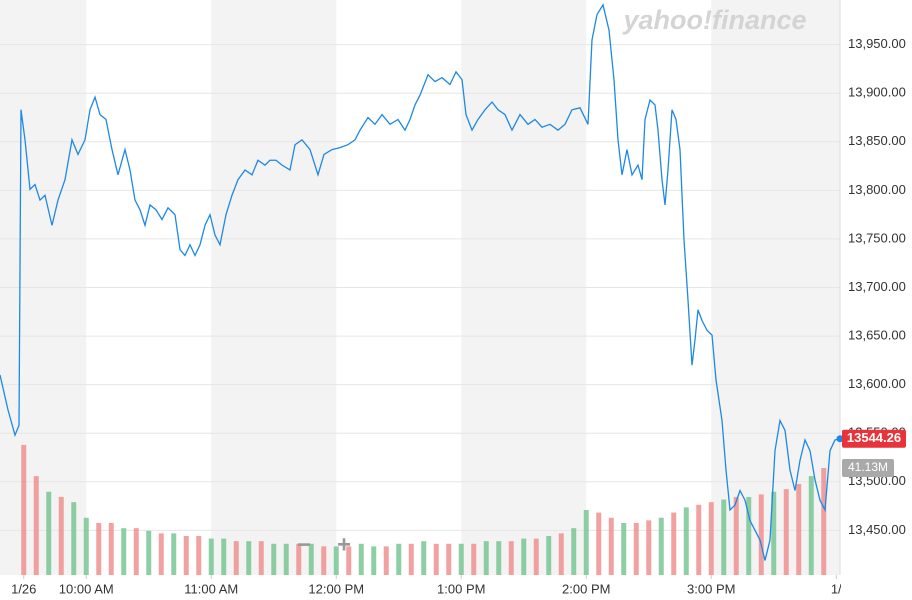 This screenshot has height=600, width=912. Describe the element at coordinates (304, 544) in the screenshot. I see `zoom-out-button: −` at that location.